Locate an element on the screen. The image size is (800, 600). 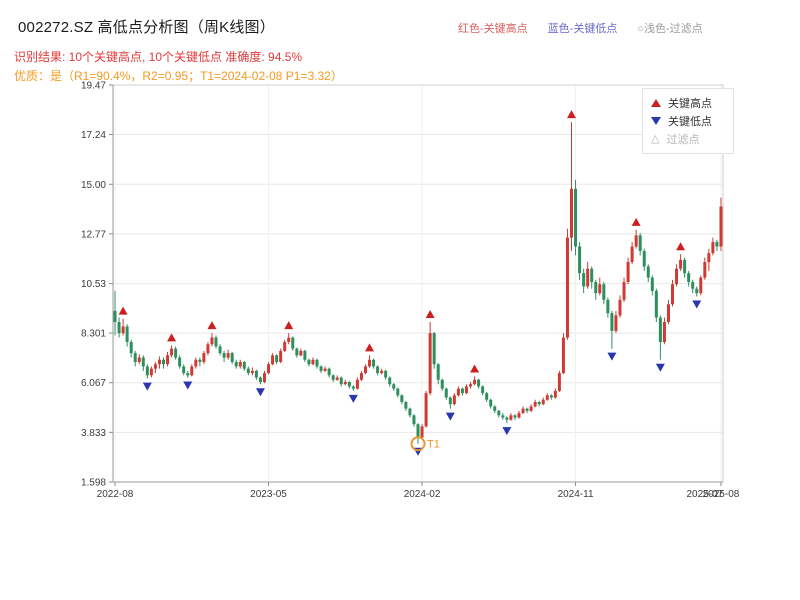
legend-item-key-high: 关键高点 is located at coordinates (688, 103).